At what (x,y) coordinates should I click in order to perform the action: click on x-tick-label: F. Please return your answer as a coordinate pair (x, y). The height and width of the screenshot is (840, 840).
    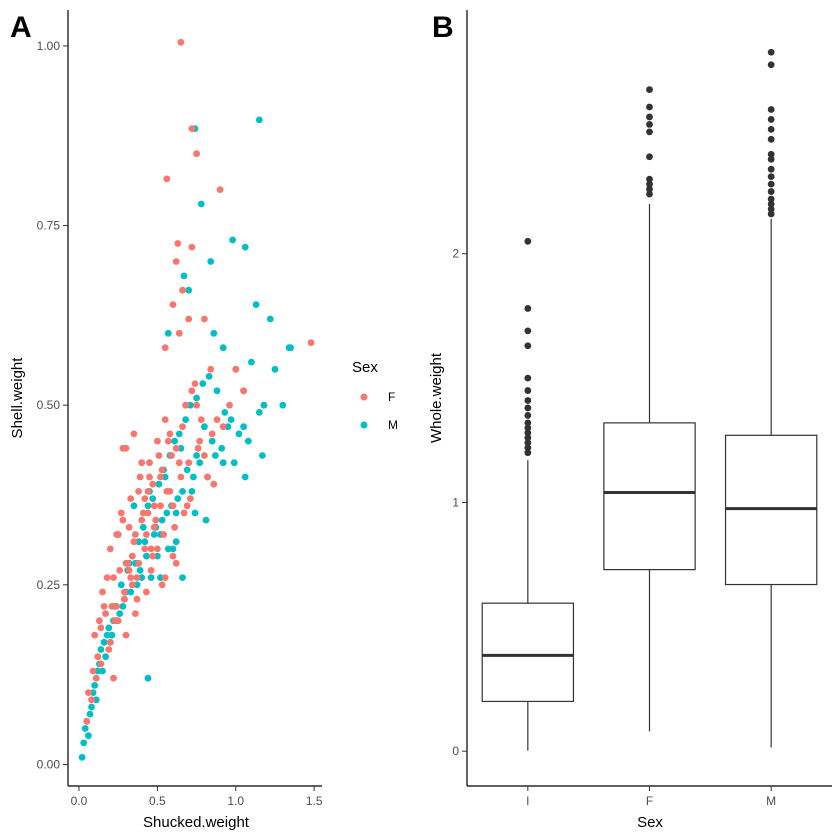
    Looking at the image, I should click on (649, 801).